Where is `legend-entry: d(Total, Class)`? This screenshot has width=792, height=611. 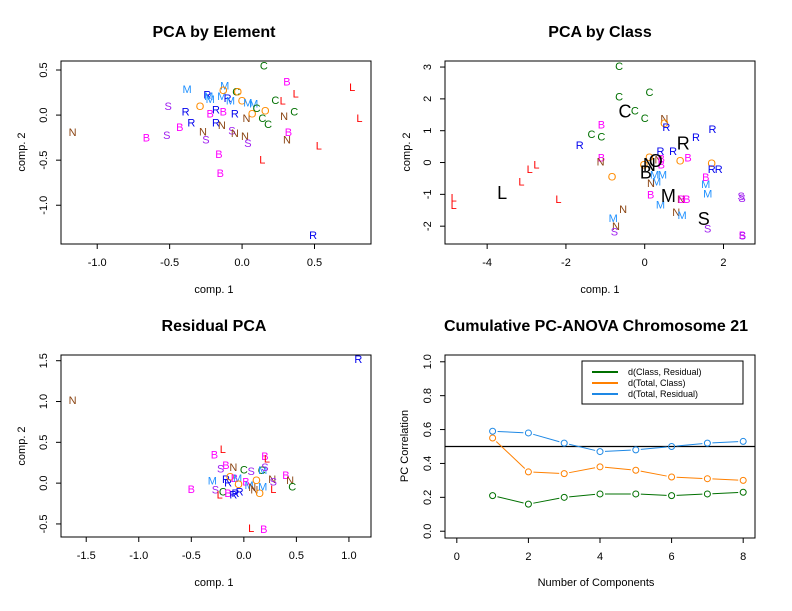
legend-entry: d(Total, Class) is located at coordinates (657, 383).